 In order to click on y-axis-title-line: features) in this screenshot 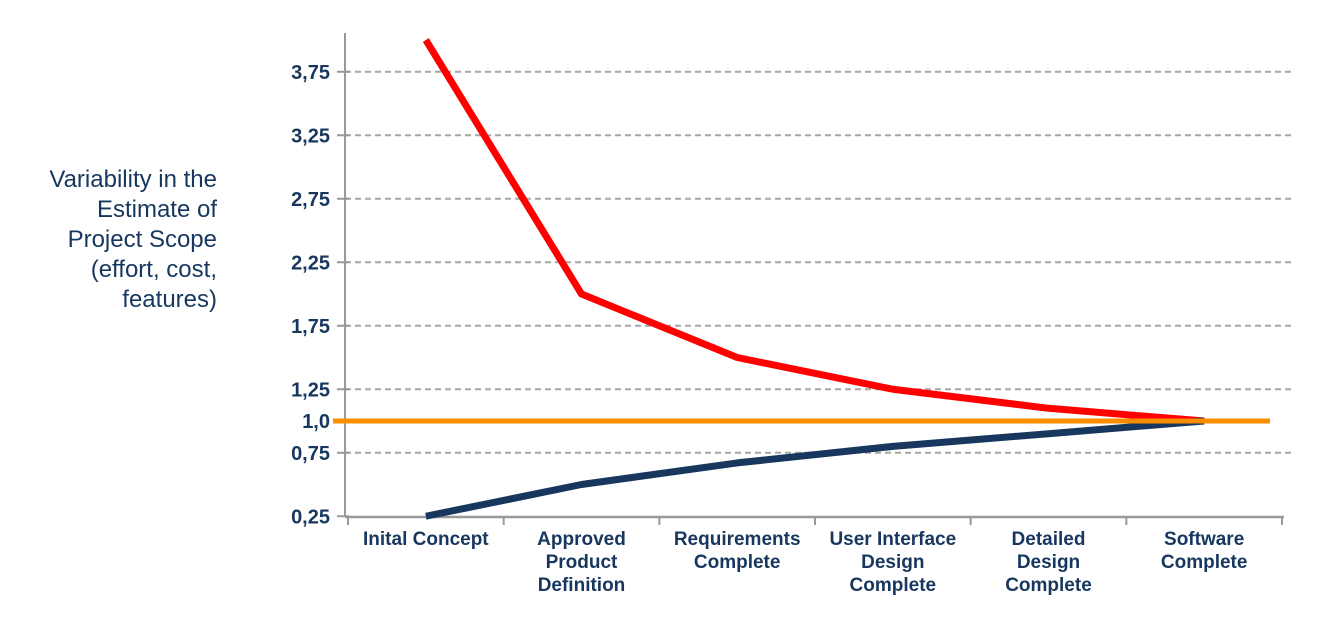, I will do `click(169, 299)`.